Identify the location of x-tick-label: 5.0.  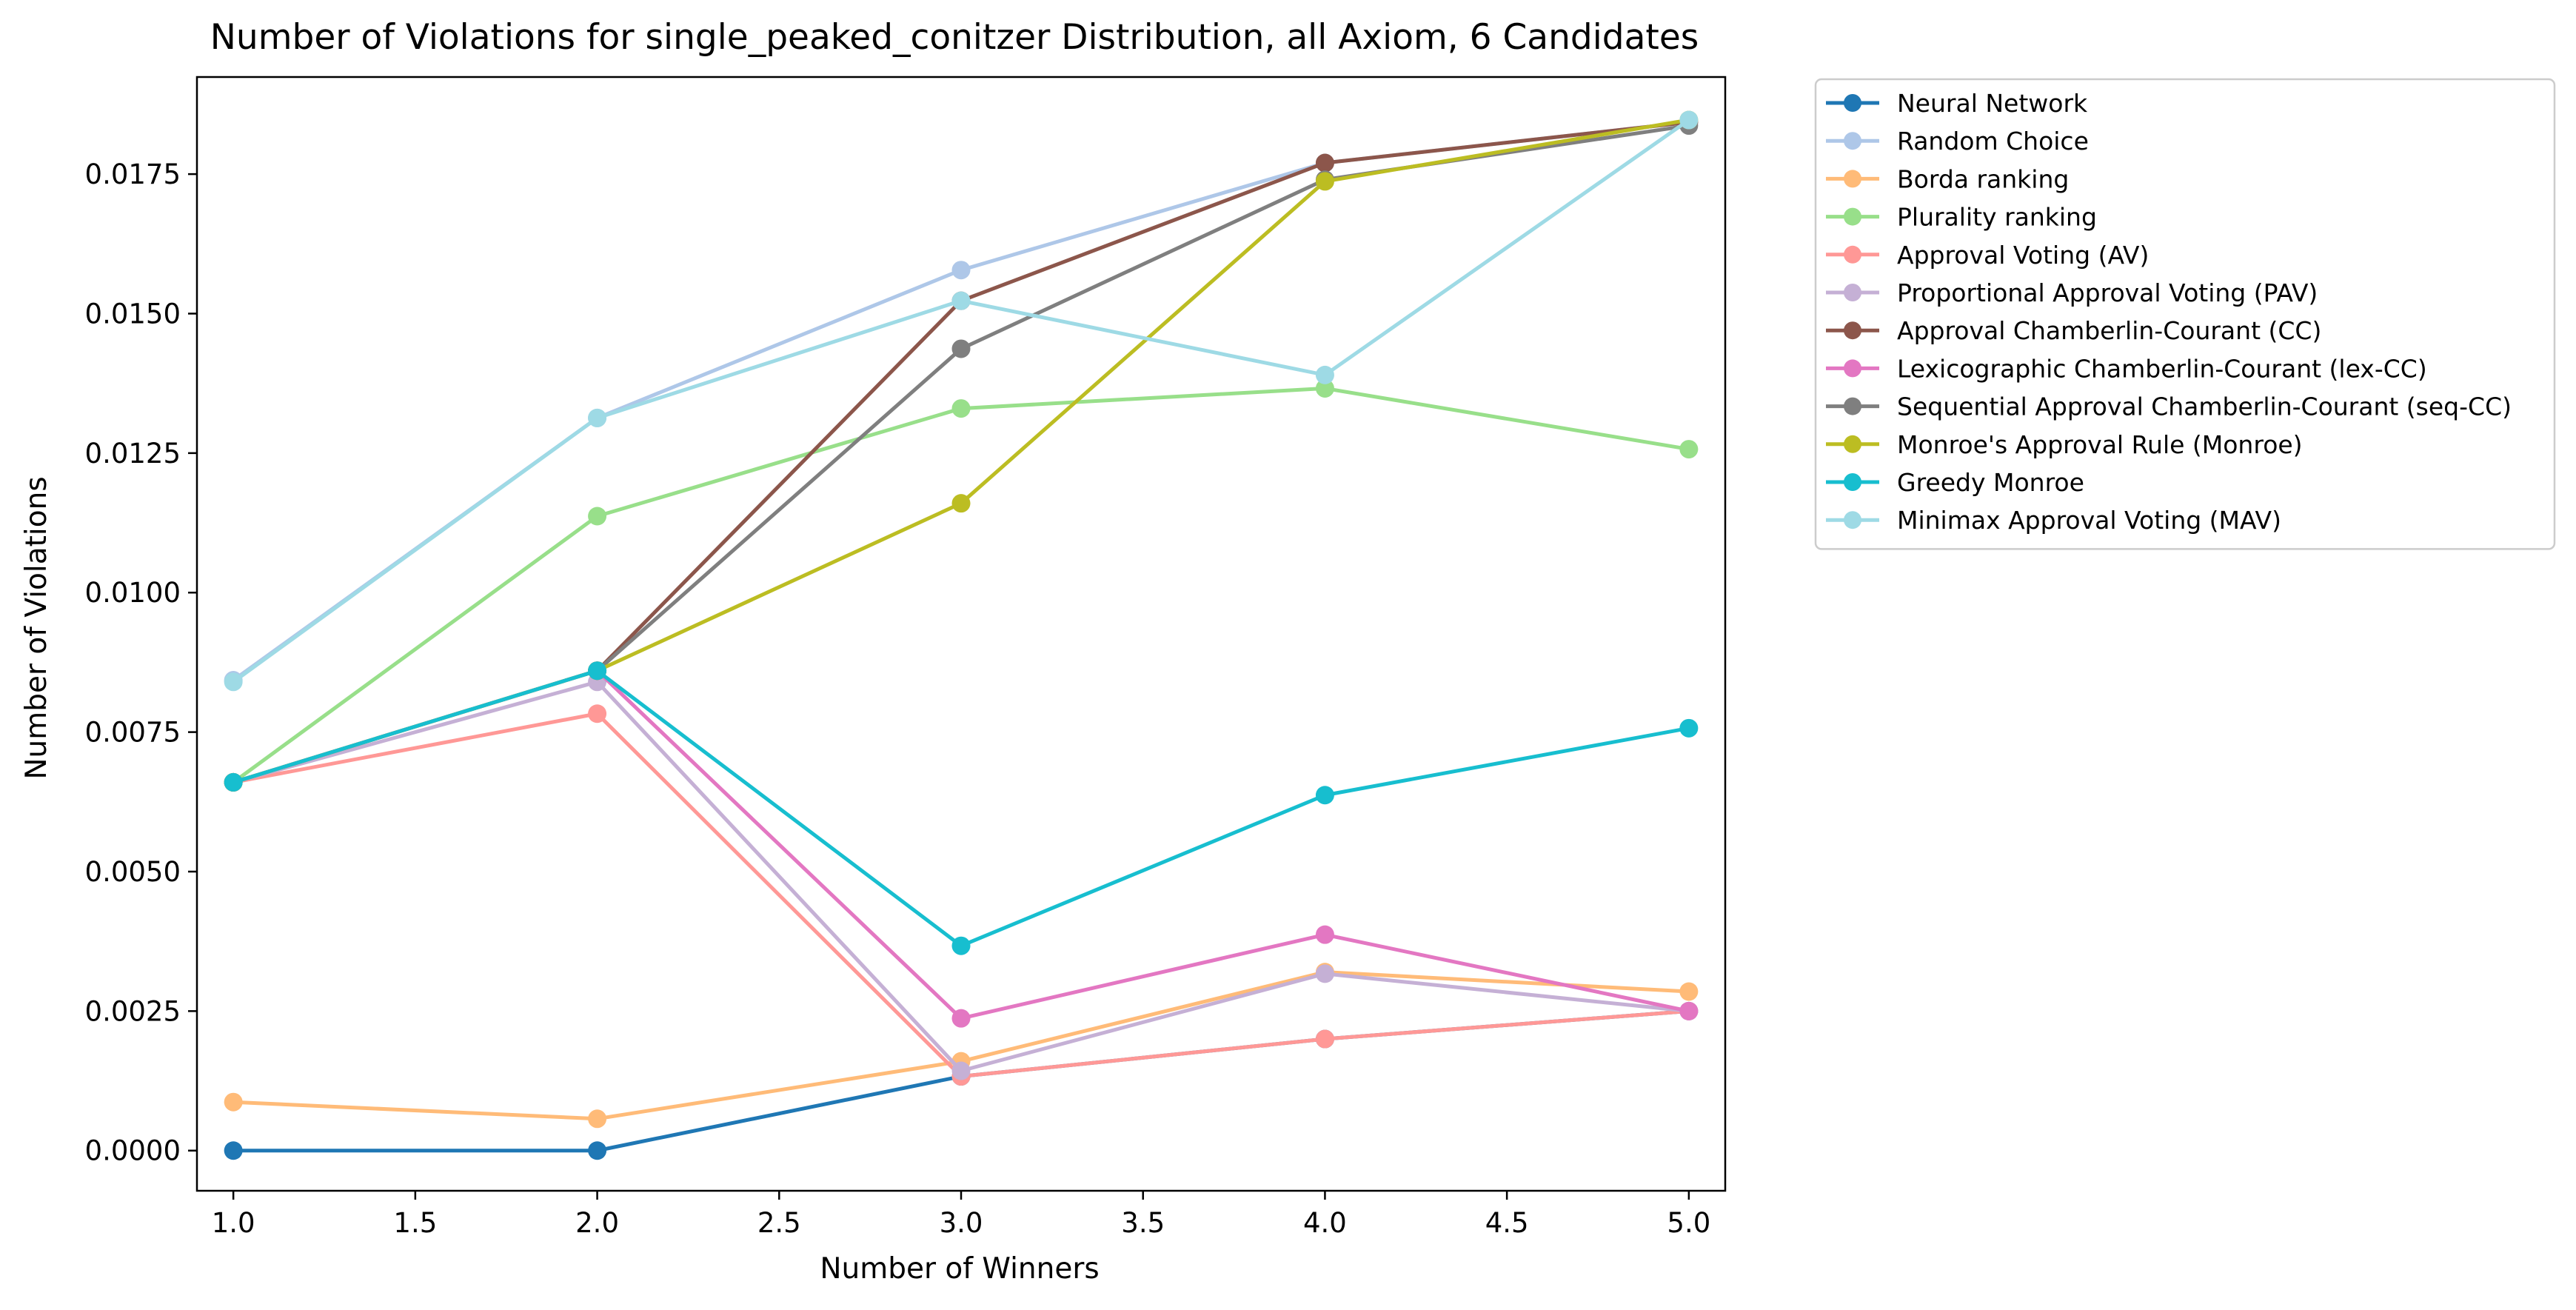
(1688, 1223).